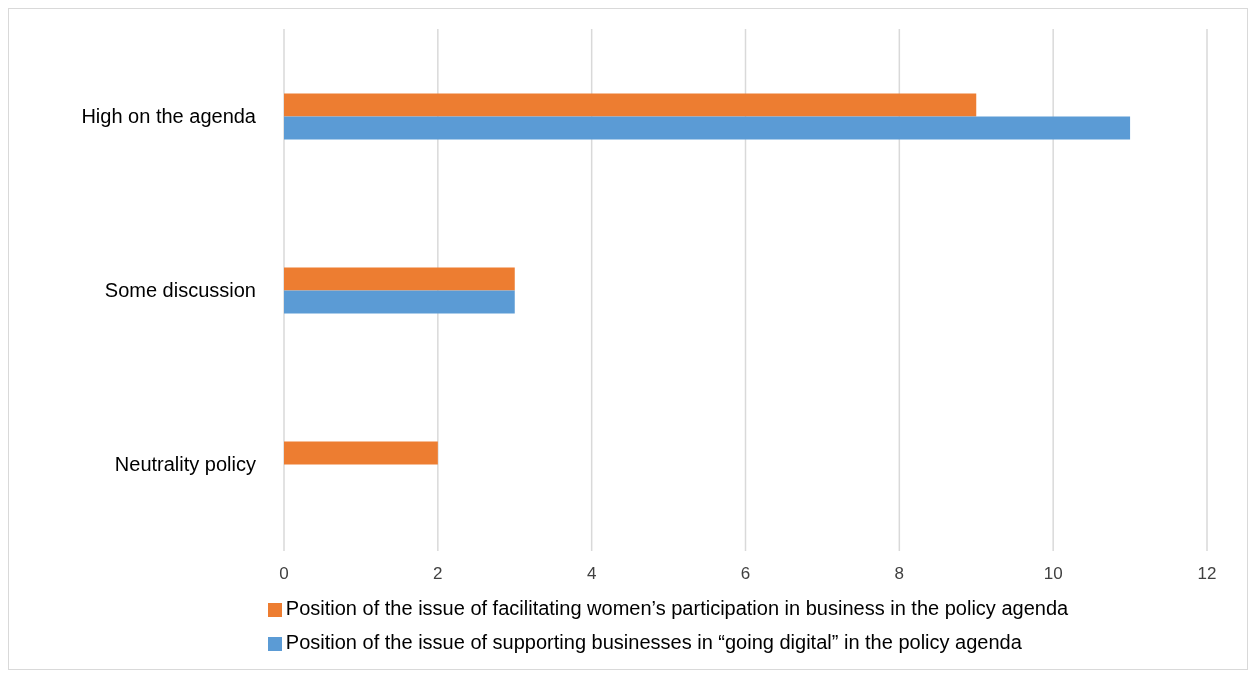 This screenshot has height=677, width=1255. Describe the element at coordinates (169, 116) in the screenshot. I see `y-tick-label: High on the agenda` at that location.